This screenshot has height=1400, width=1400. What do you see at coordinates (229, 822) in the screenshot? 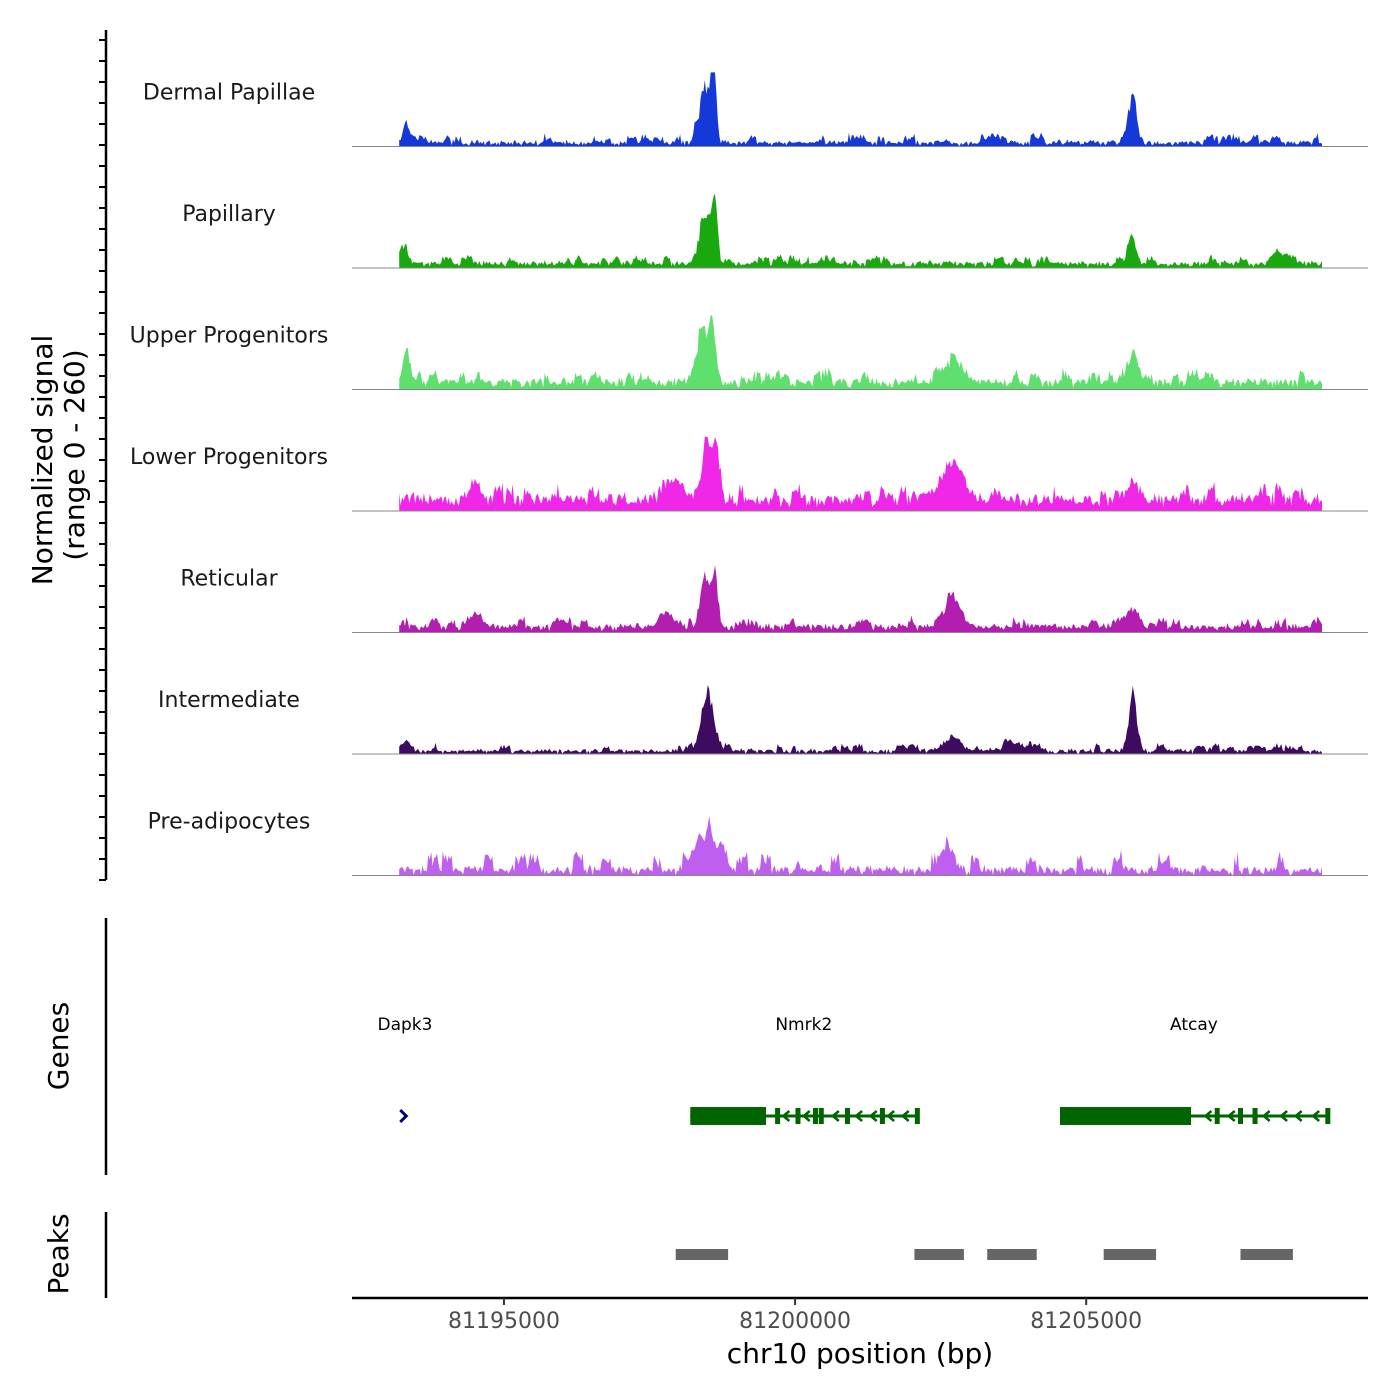
I see `track-label: Pre-adipocytes` at bounding box center [229, 822].